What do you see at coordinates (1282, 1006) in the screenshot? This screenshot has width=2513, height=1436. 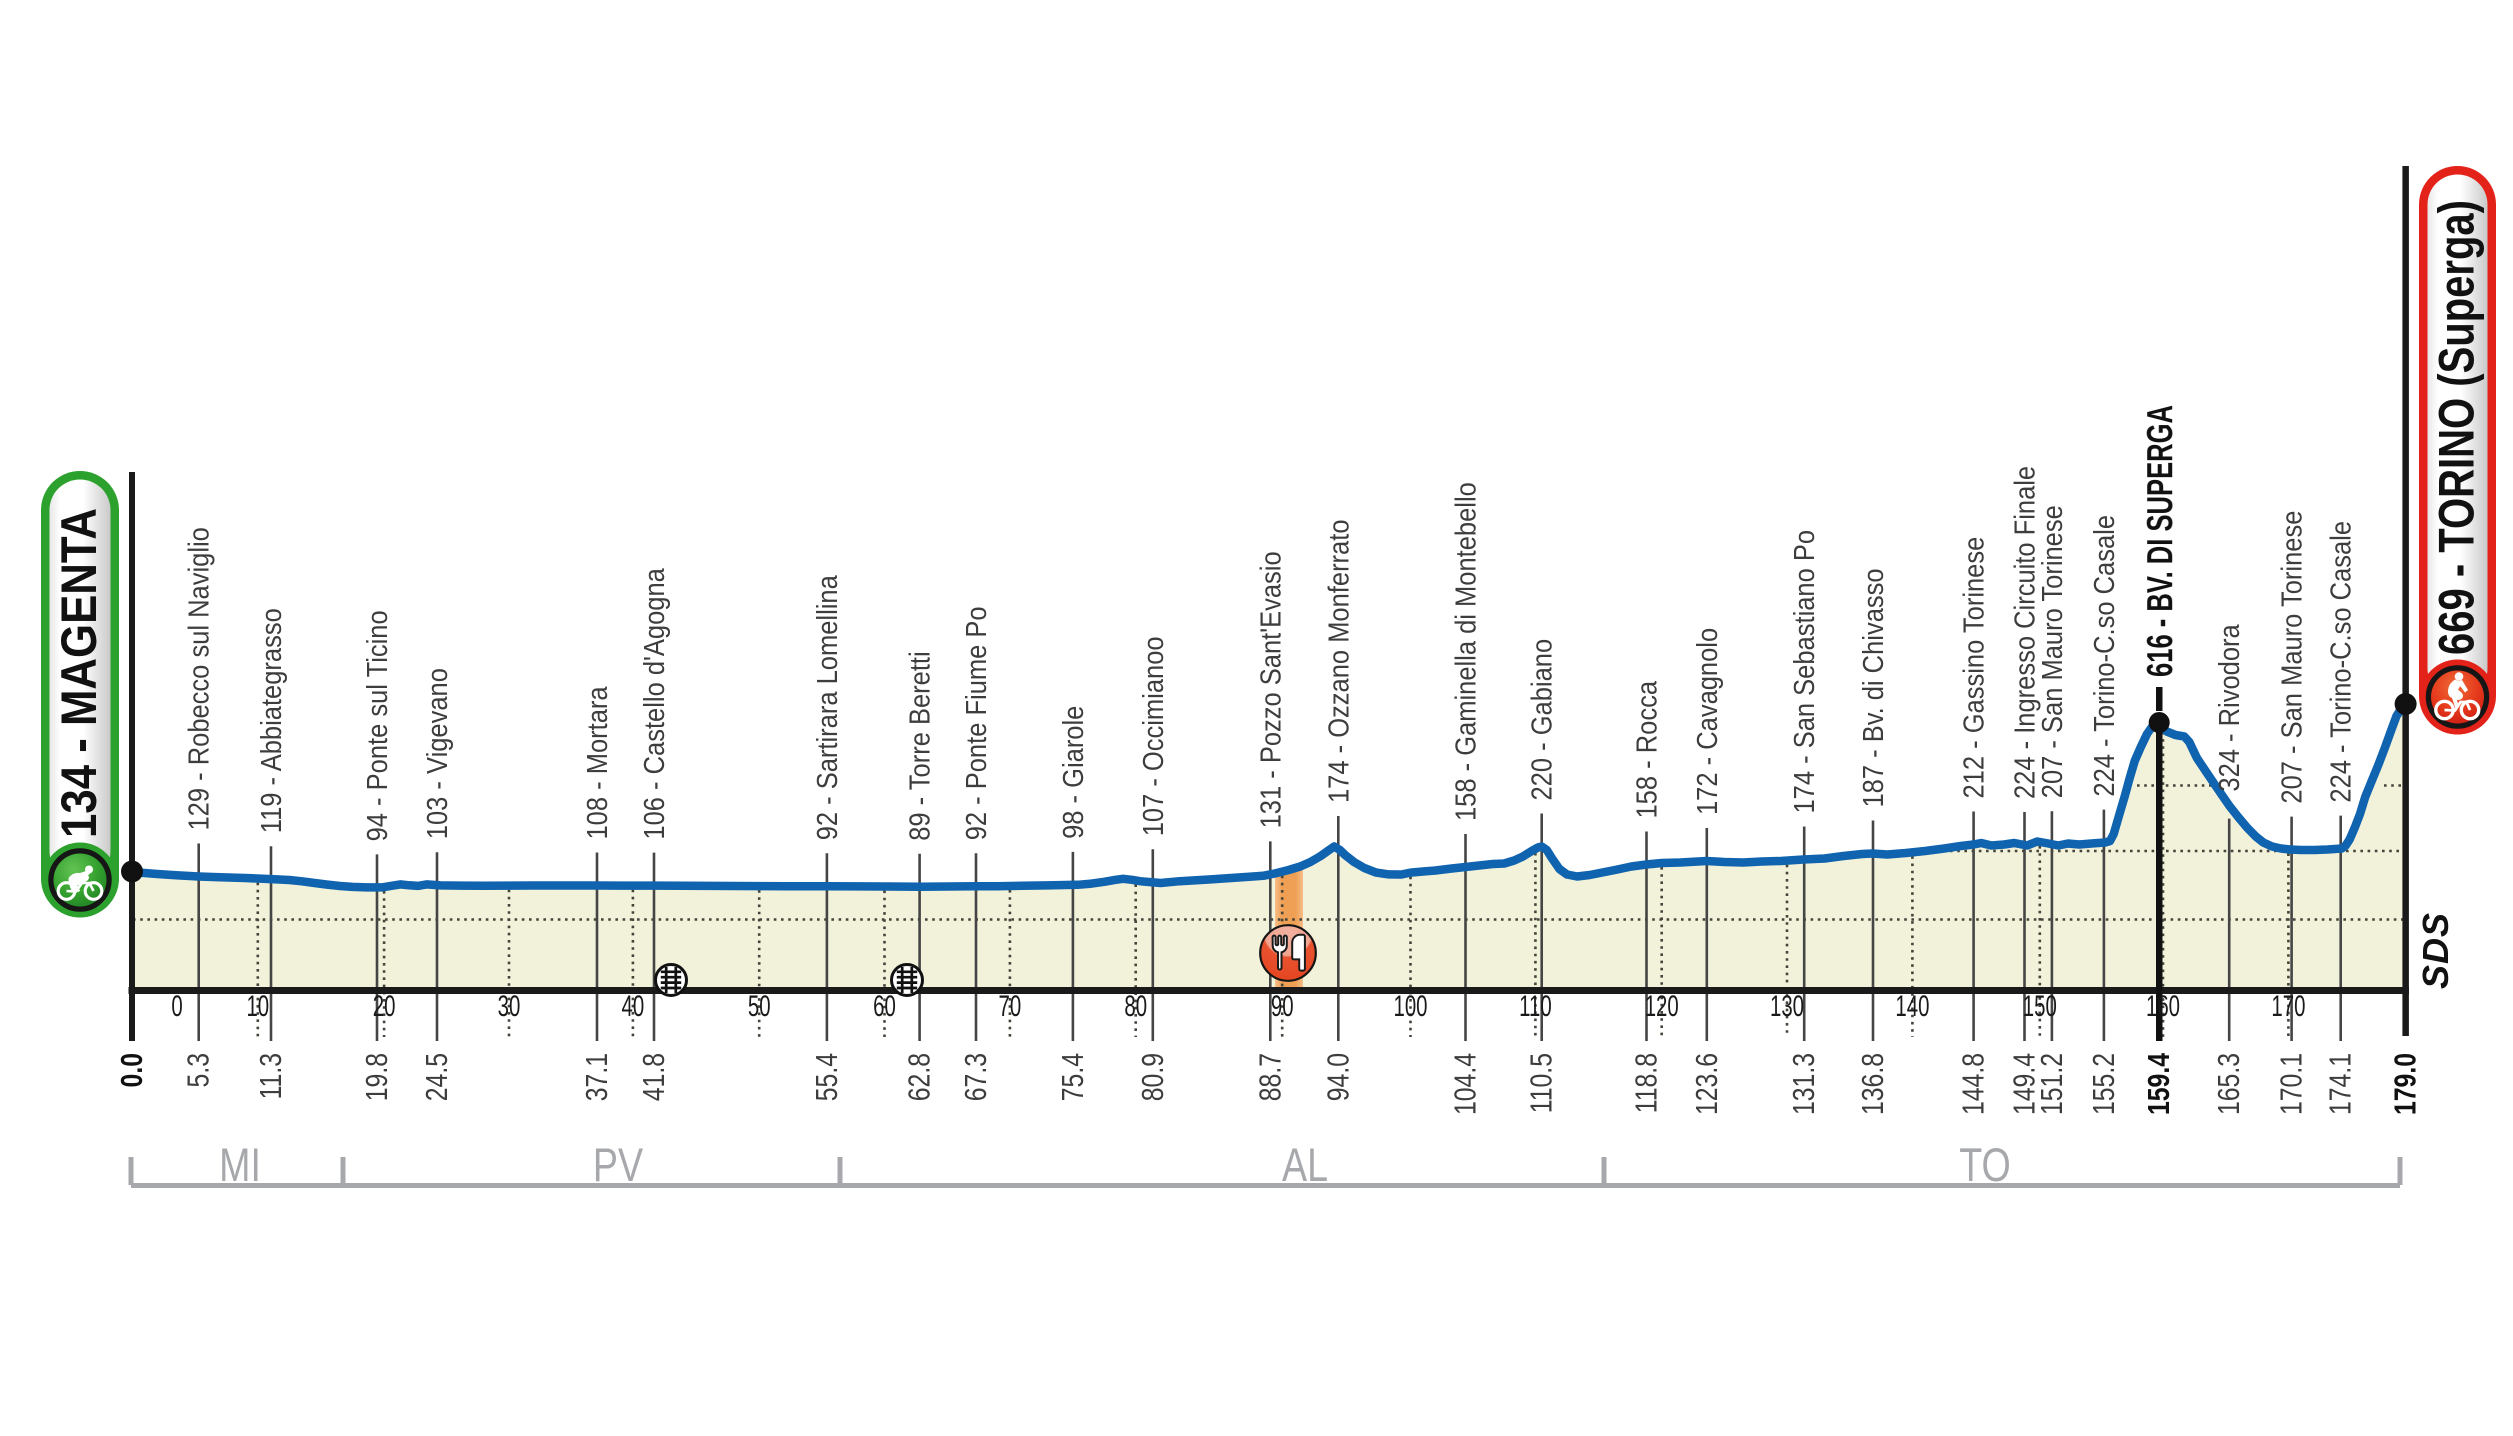 I see `svg-text: 90` at bounding box center [1282, 1006].